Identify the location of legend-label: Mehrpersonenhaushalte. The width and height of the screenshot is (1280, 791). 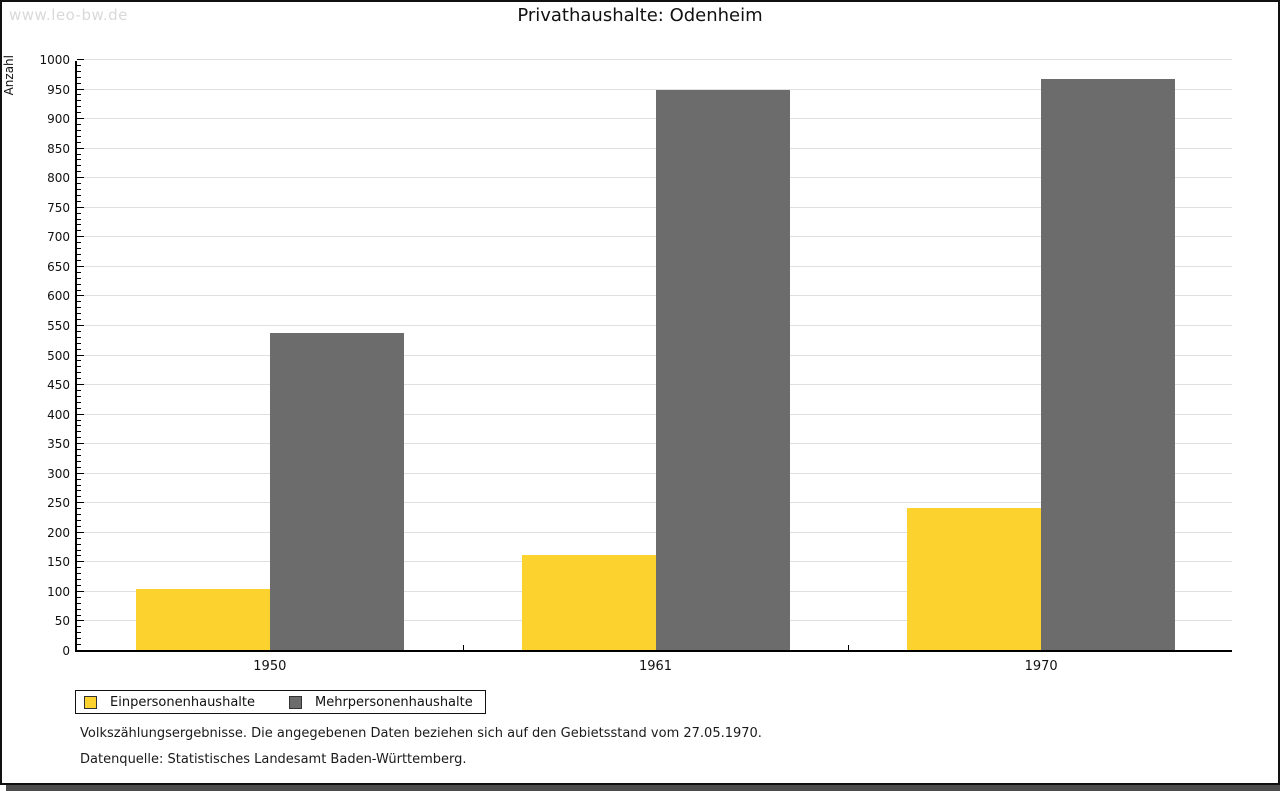
(394, 702).